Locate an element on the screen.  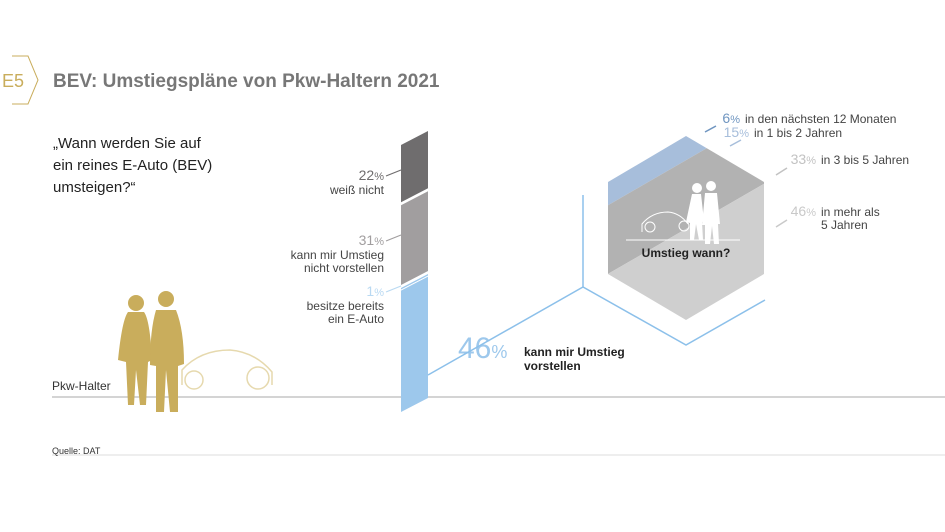
segment-percent: 15% is located at coordinates (737, 132).